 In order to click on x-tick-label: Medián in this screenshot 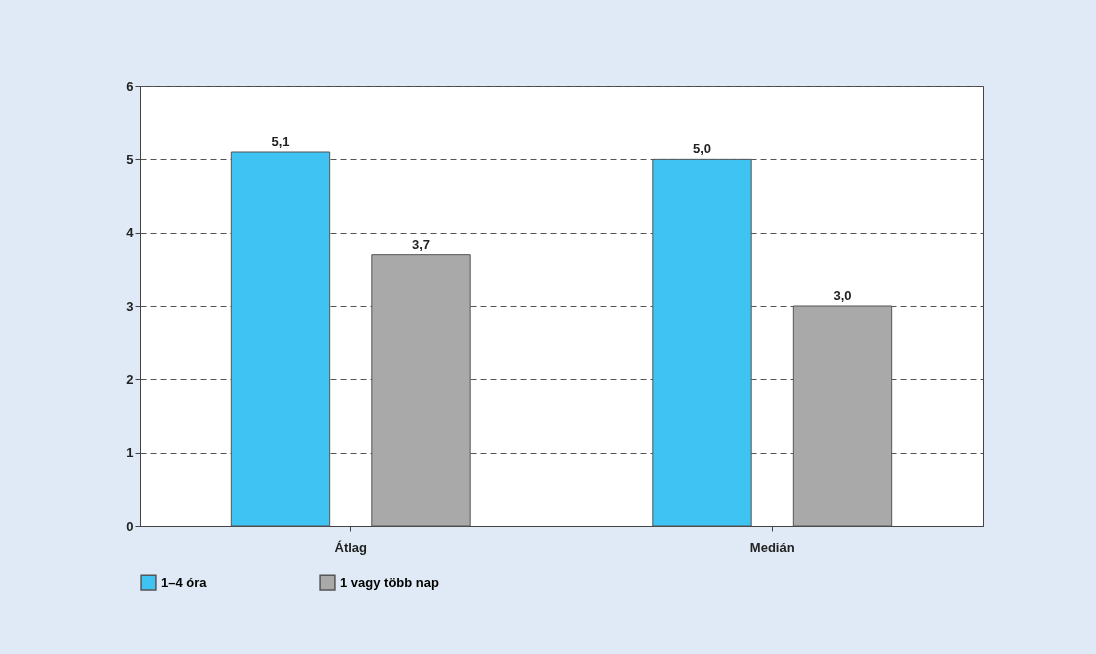, I will do `click(772, 547)`.